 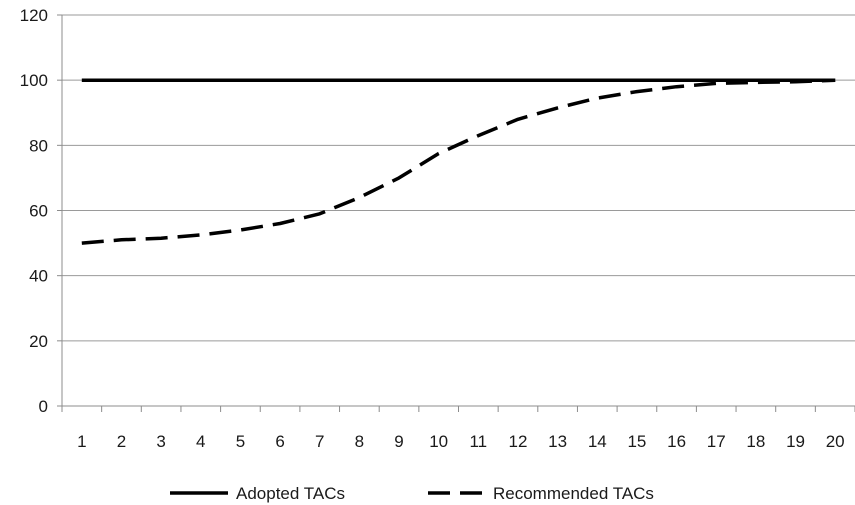 I want to click on x-tick-label: 17, so click(x=716, y=441).